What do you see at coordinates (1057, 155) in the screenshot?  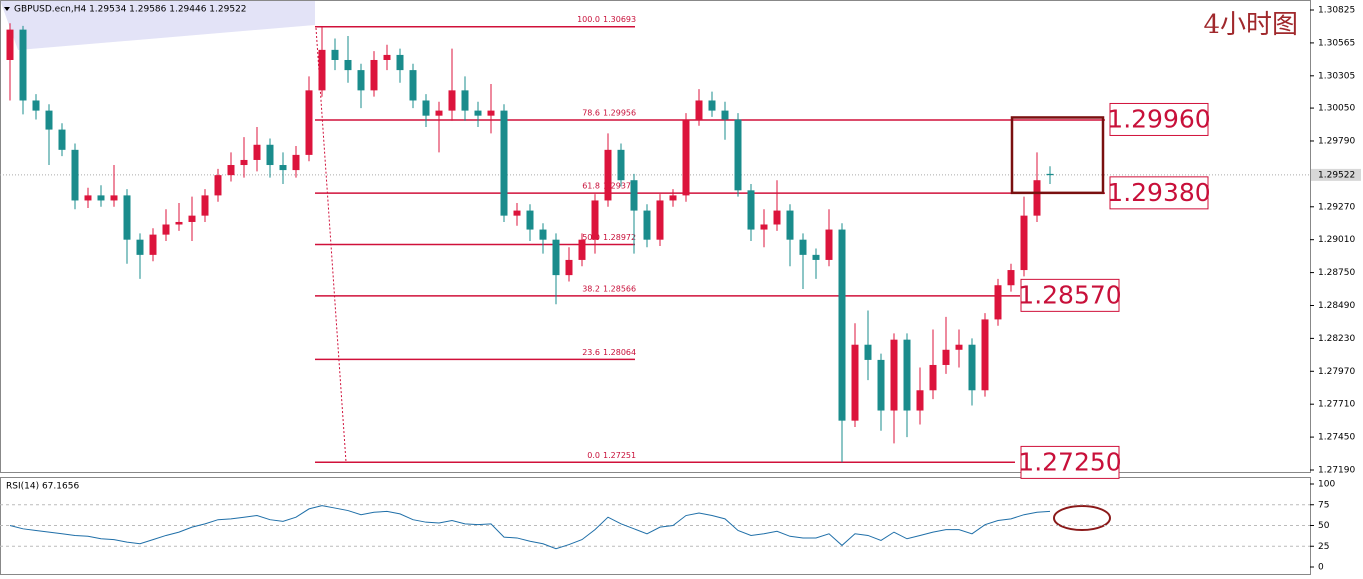 I see `zone-box` at bounding box center [1057, 155].